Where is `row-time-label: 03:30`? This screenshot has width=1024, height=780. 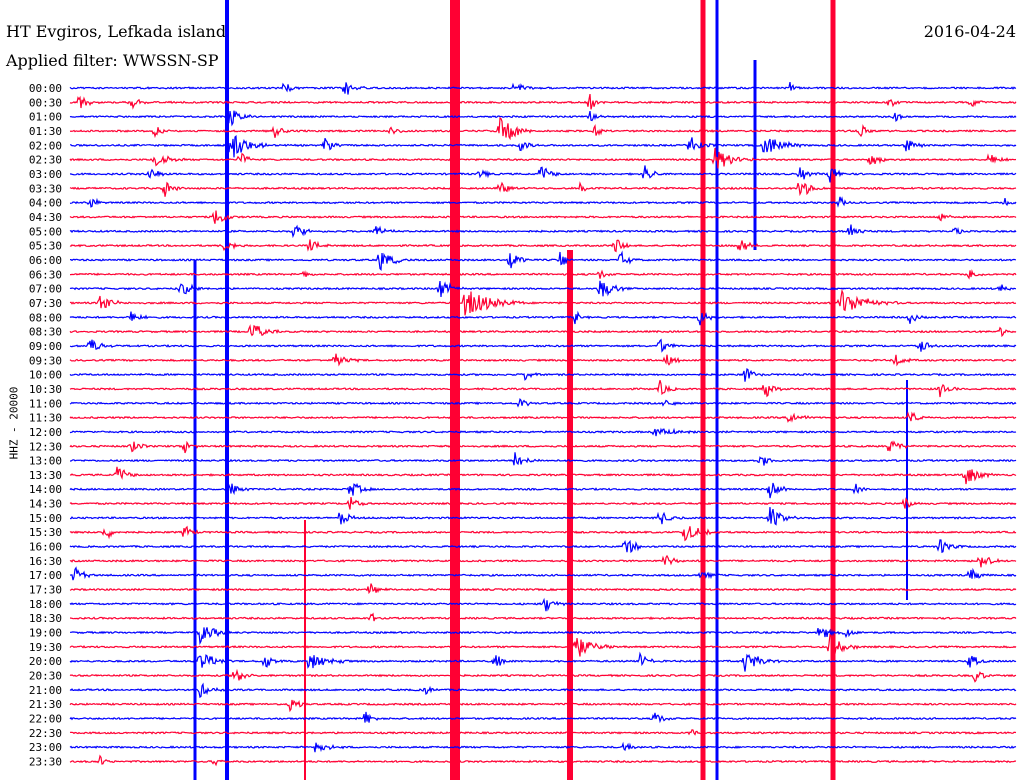
row-time-label: 03:30 is located at coordinates (45, 188).